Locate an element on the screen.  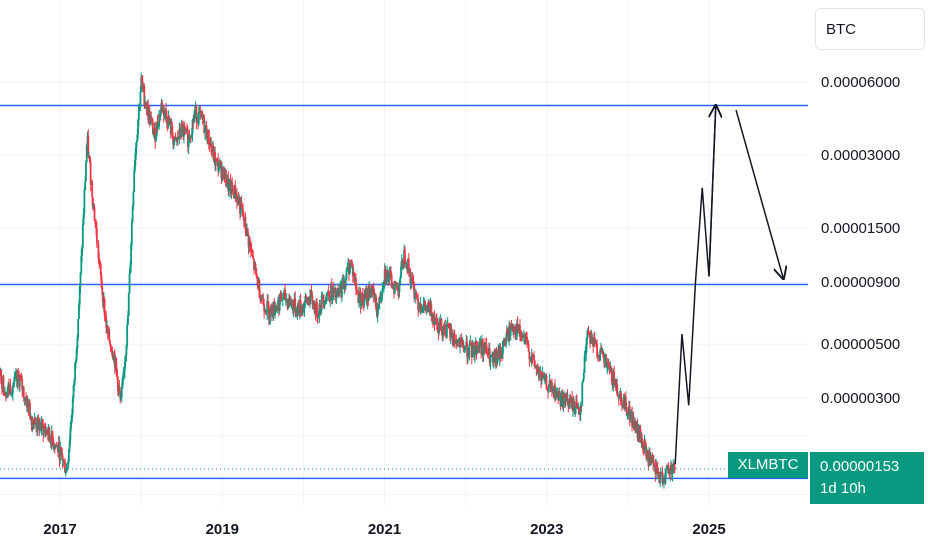
price-tick-label: 0.00001500 is located at coordinates (860, 228).